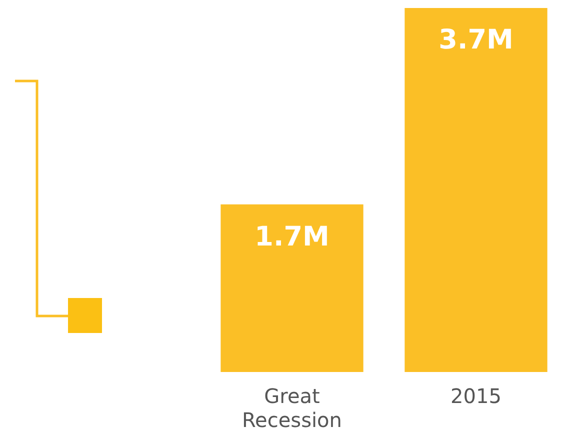 This screenshot has height=440, width=568. What do you see at coordinates (292, 408) in the screenshot?
I see `x-tick-label: Great Recession` at bounding box center [292, 408].